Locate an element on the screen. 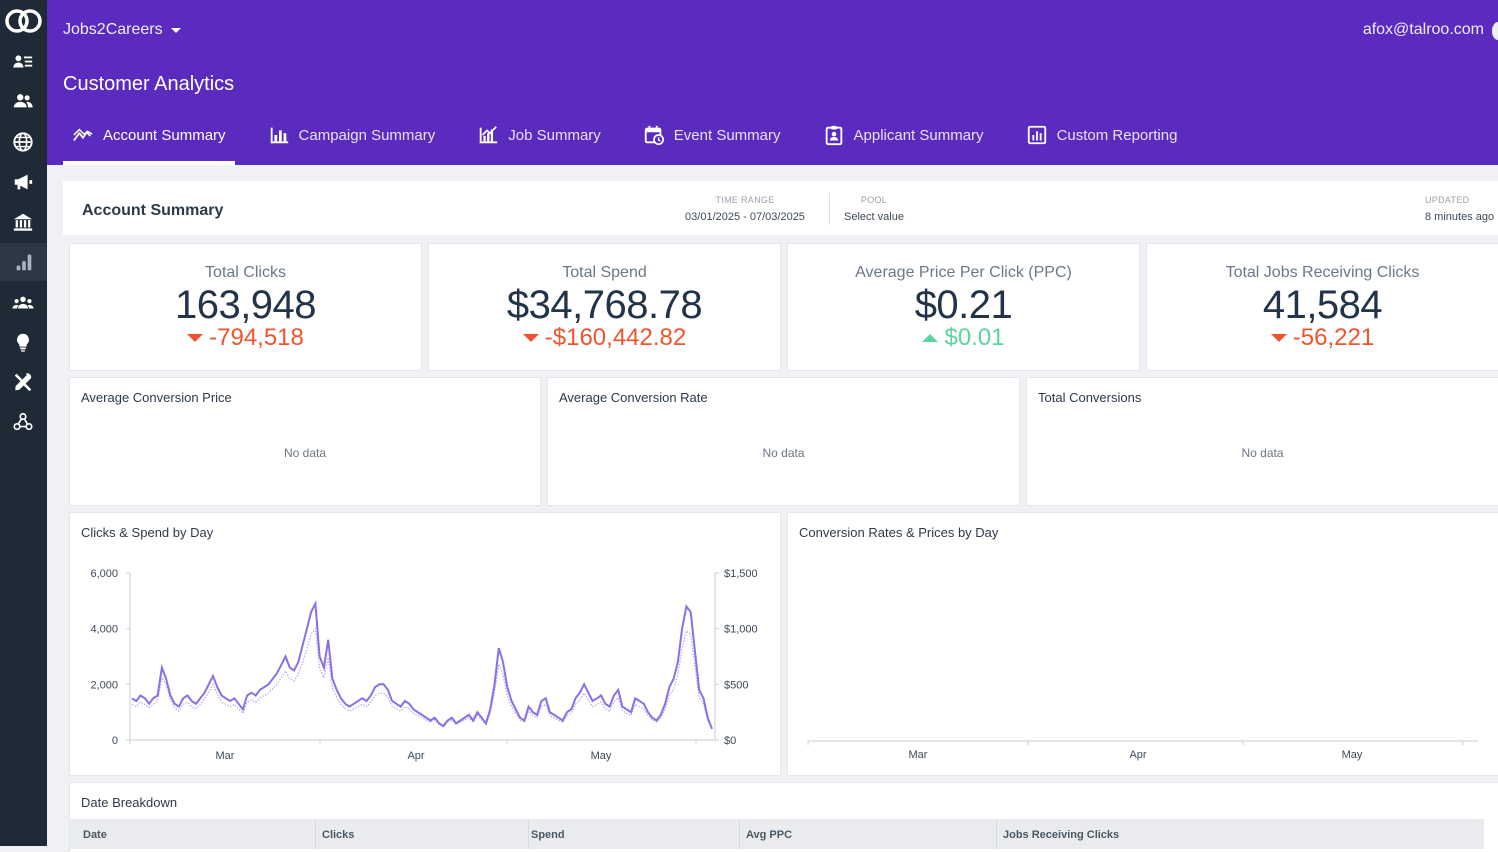 The width and height of the screenshot is (1498, 852). pool-filter: POOL Select value is located at coordinates (874, 209).